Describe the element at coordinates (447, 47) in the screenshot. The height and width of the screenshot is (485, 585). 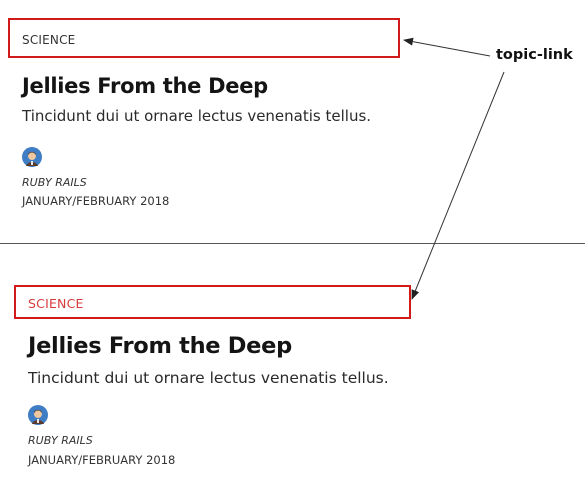
I see `arrow-to-top-box` at that location.